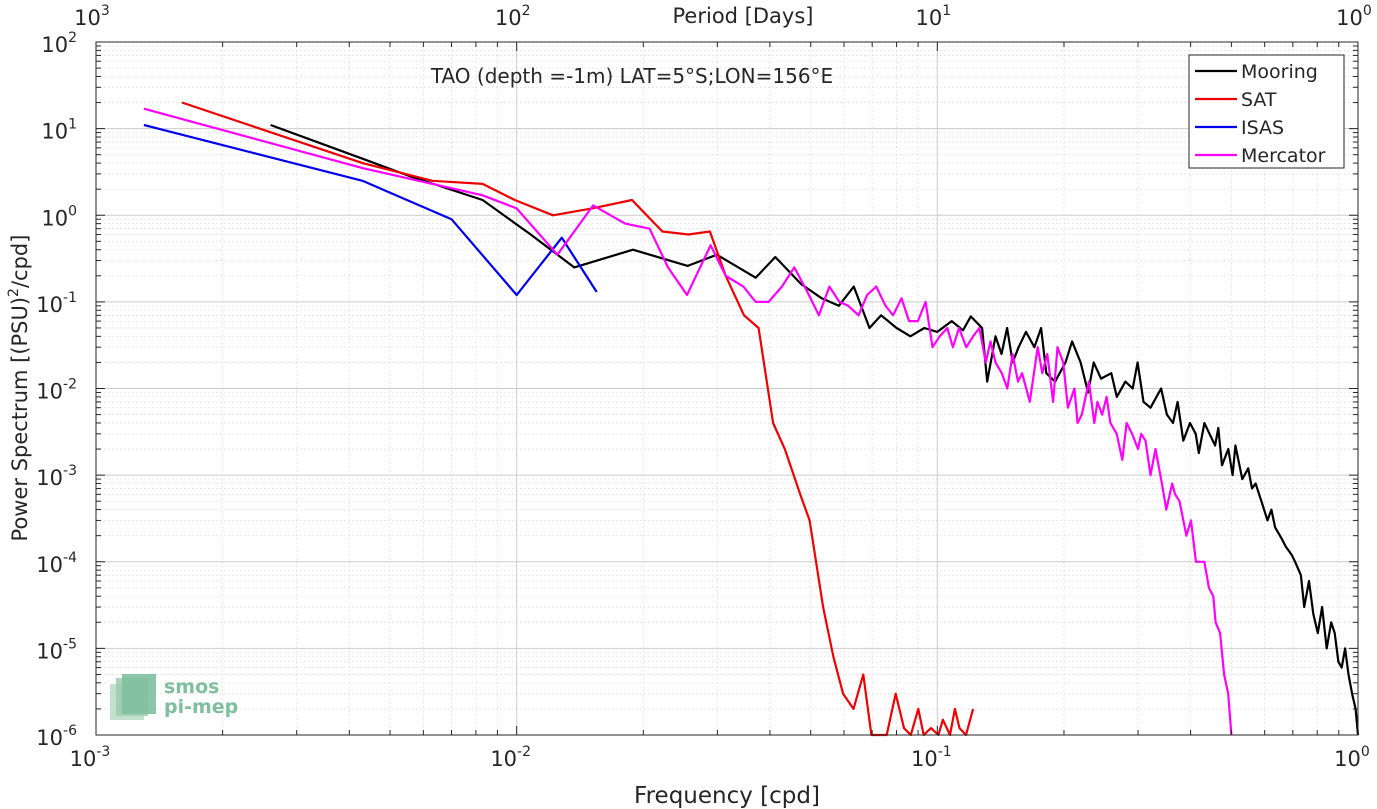 This screenshot has height=809, width=1377. What do you see at coordinates (103, 752) in the screenshot?
I see `x-tick-label-exp: -3` at bounding box center [103, 752].